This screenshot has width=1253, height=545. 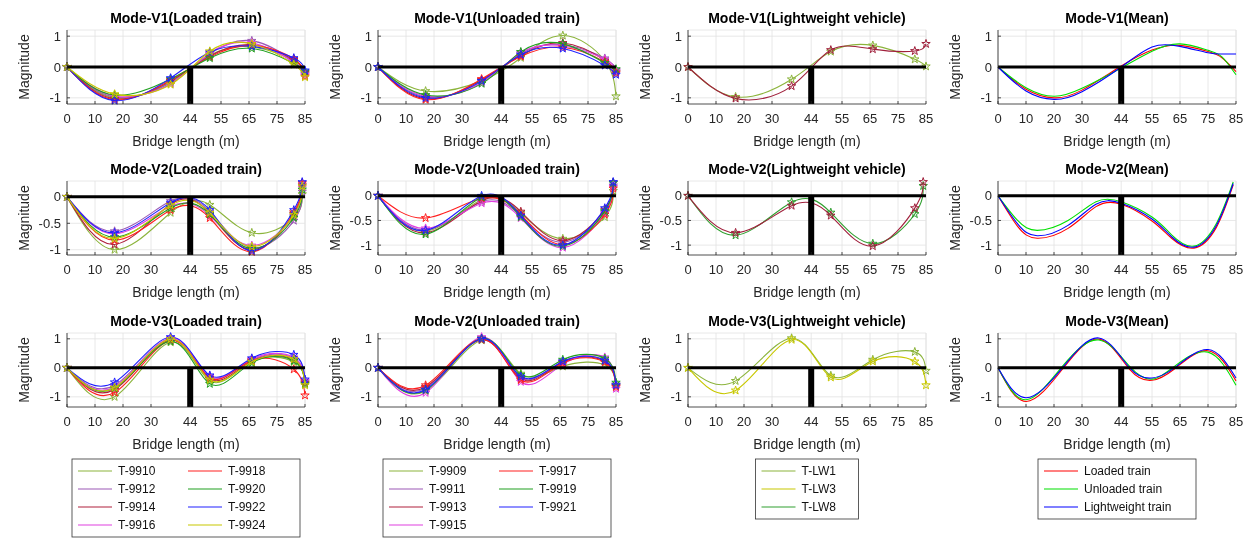 I want to click on chart-title: Mode-V2(Unloaded train), so click(x=497, y=169).